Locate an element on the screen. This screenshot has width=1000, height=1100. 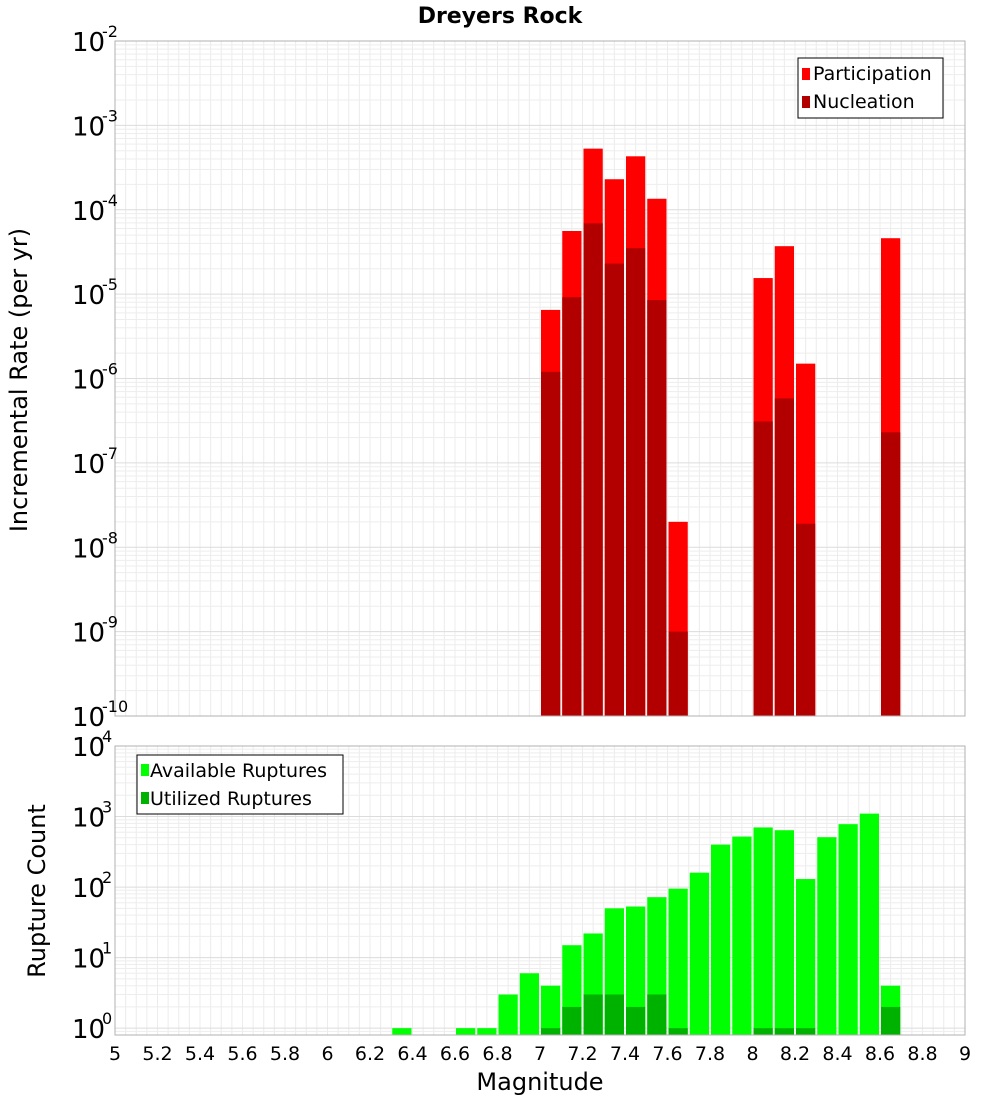
x-axis-label: Magnitude is located at coordinates (539, 1082).